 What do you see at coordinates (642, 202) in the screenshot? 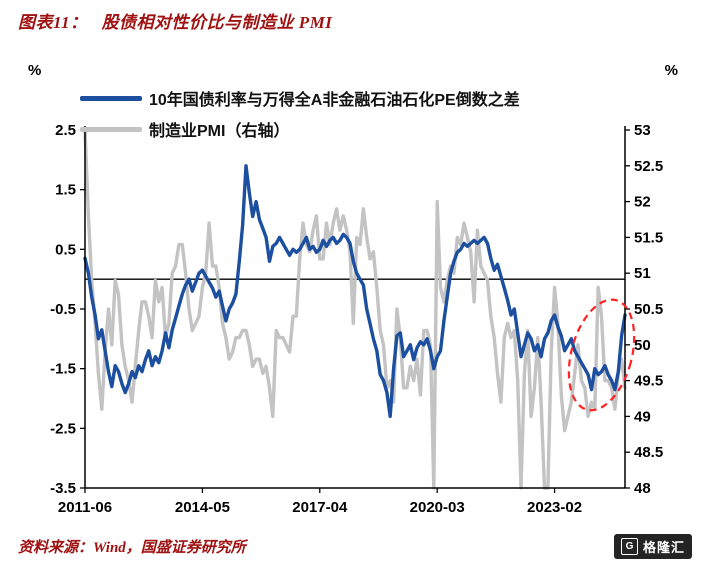
I see `right-axis-tick-label: 52` at bounding box center [642, 202].